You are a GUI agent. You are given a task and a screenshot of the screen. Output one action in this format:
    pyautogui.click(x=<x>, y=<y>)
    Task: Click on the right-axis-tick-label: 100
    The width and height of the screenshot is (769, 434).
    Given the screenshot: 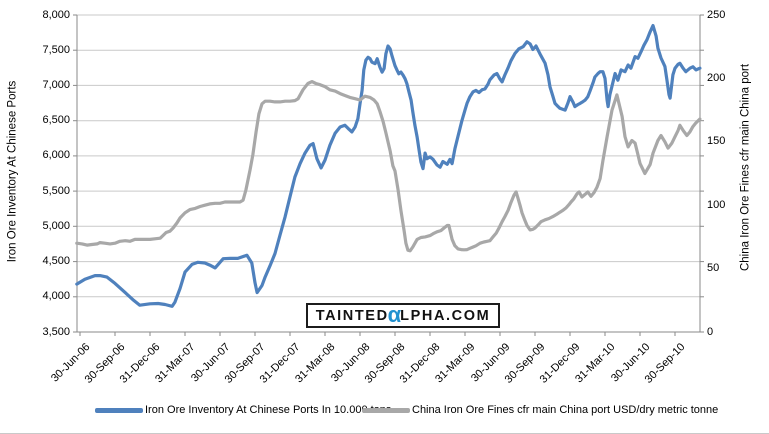 What is the action you would take?
    pyautogui.click(x=716, y=204)
    